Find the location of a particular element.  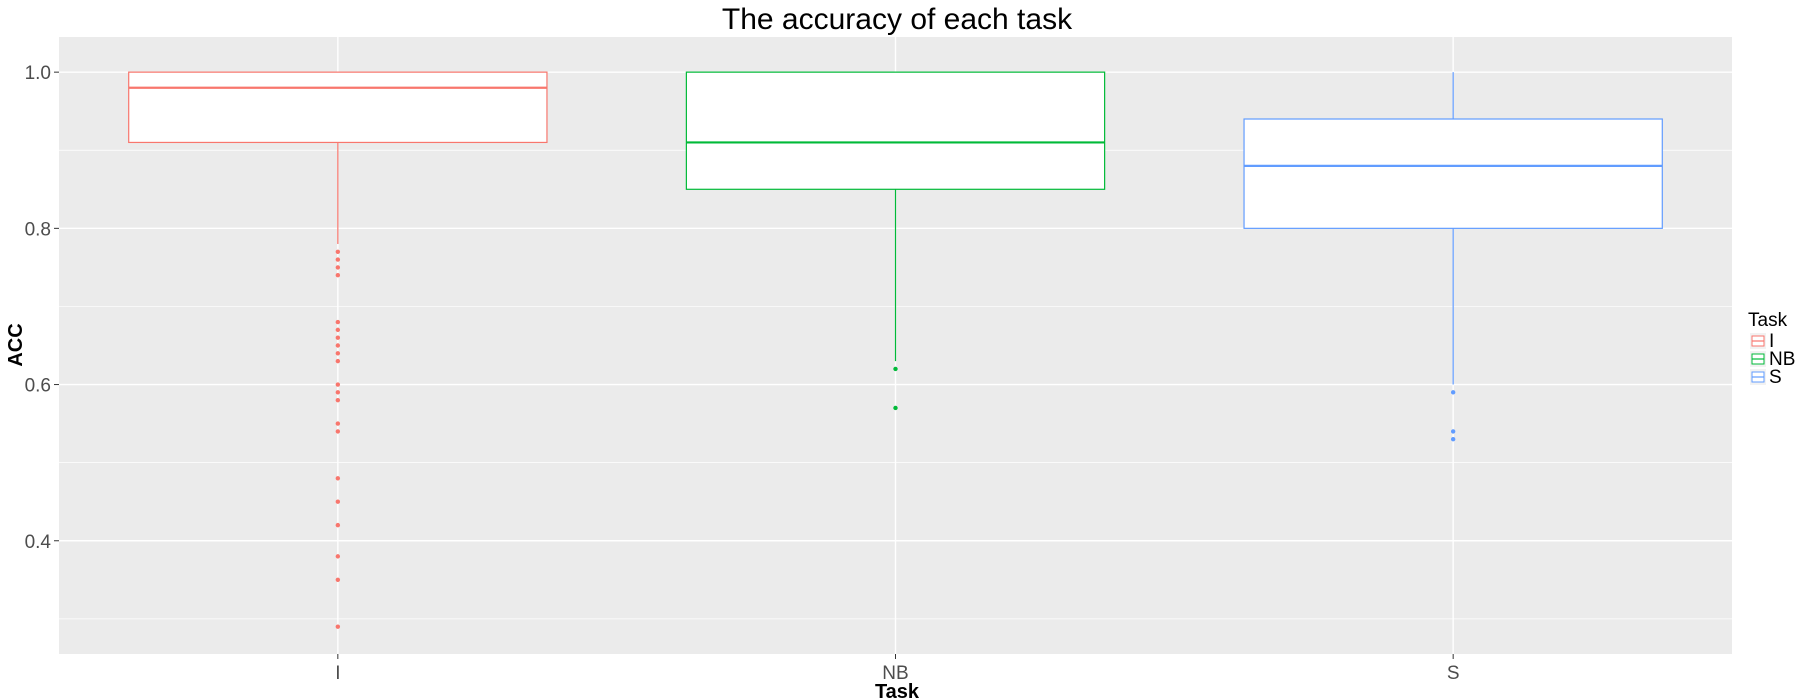

x-tick-label: NB is located at coordinates (895, 673).